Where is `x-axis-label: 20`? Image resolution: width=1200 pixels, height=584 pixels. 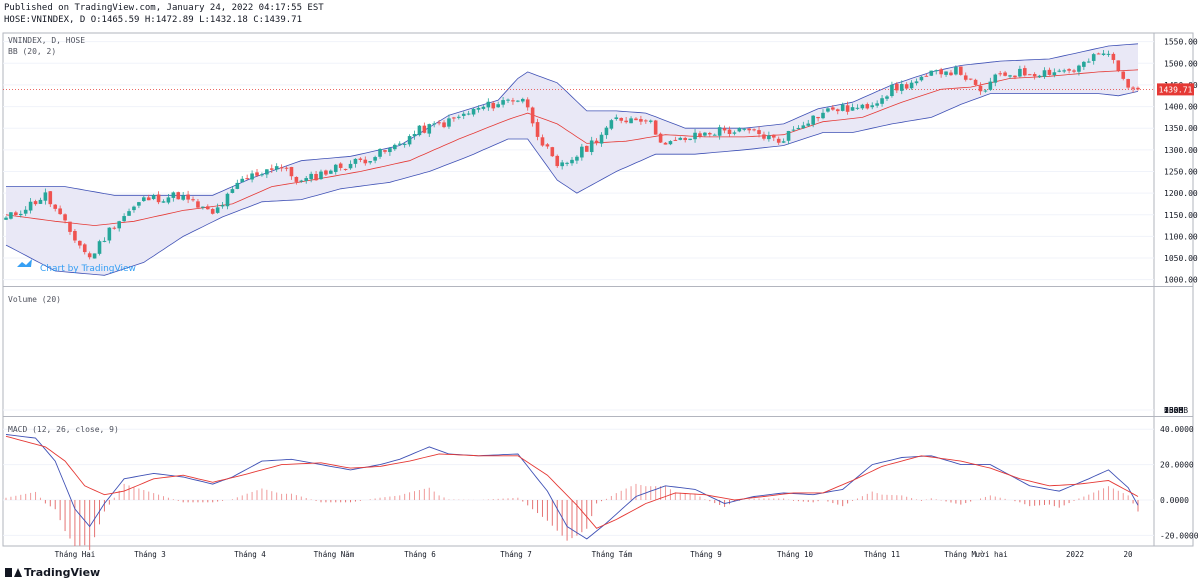
x-axis-label: 20 is located at coordinates (1128, 554).